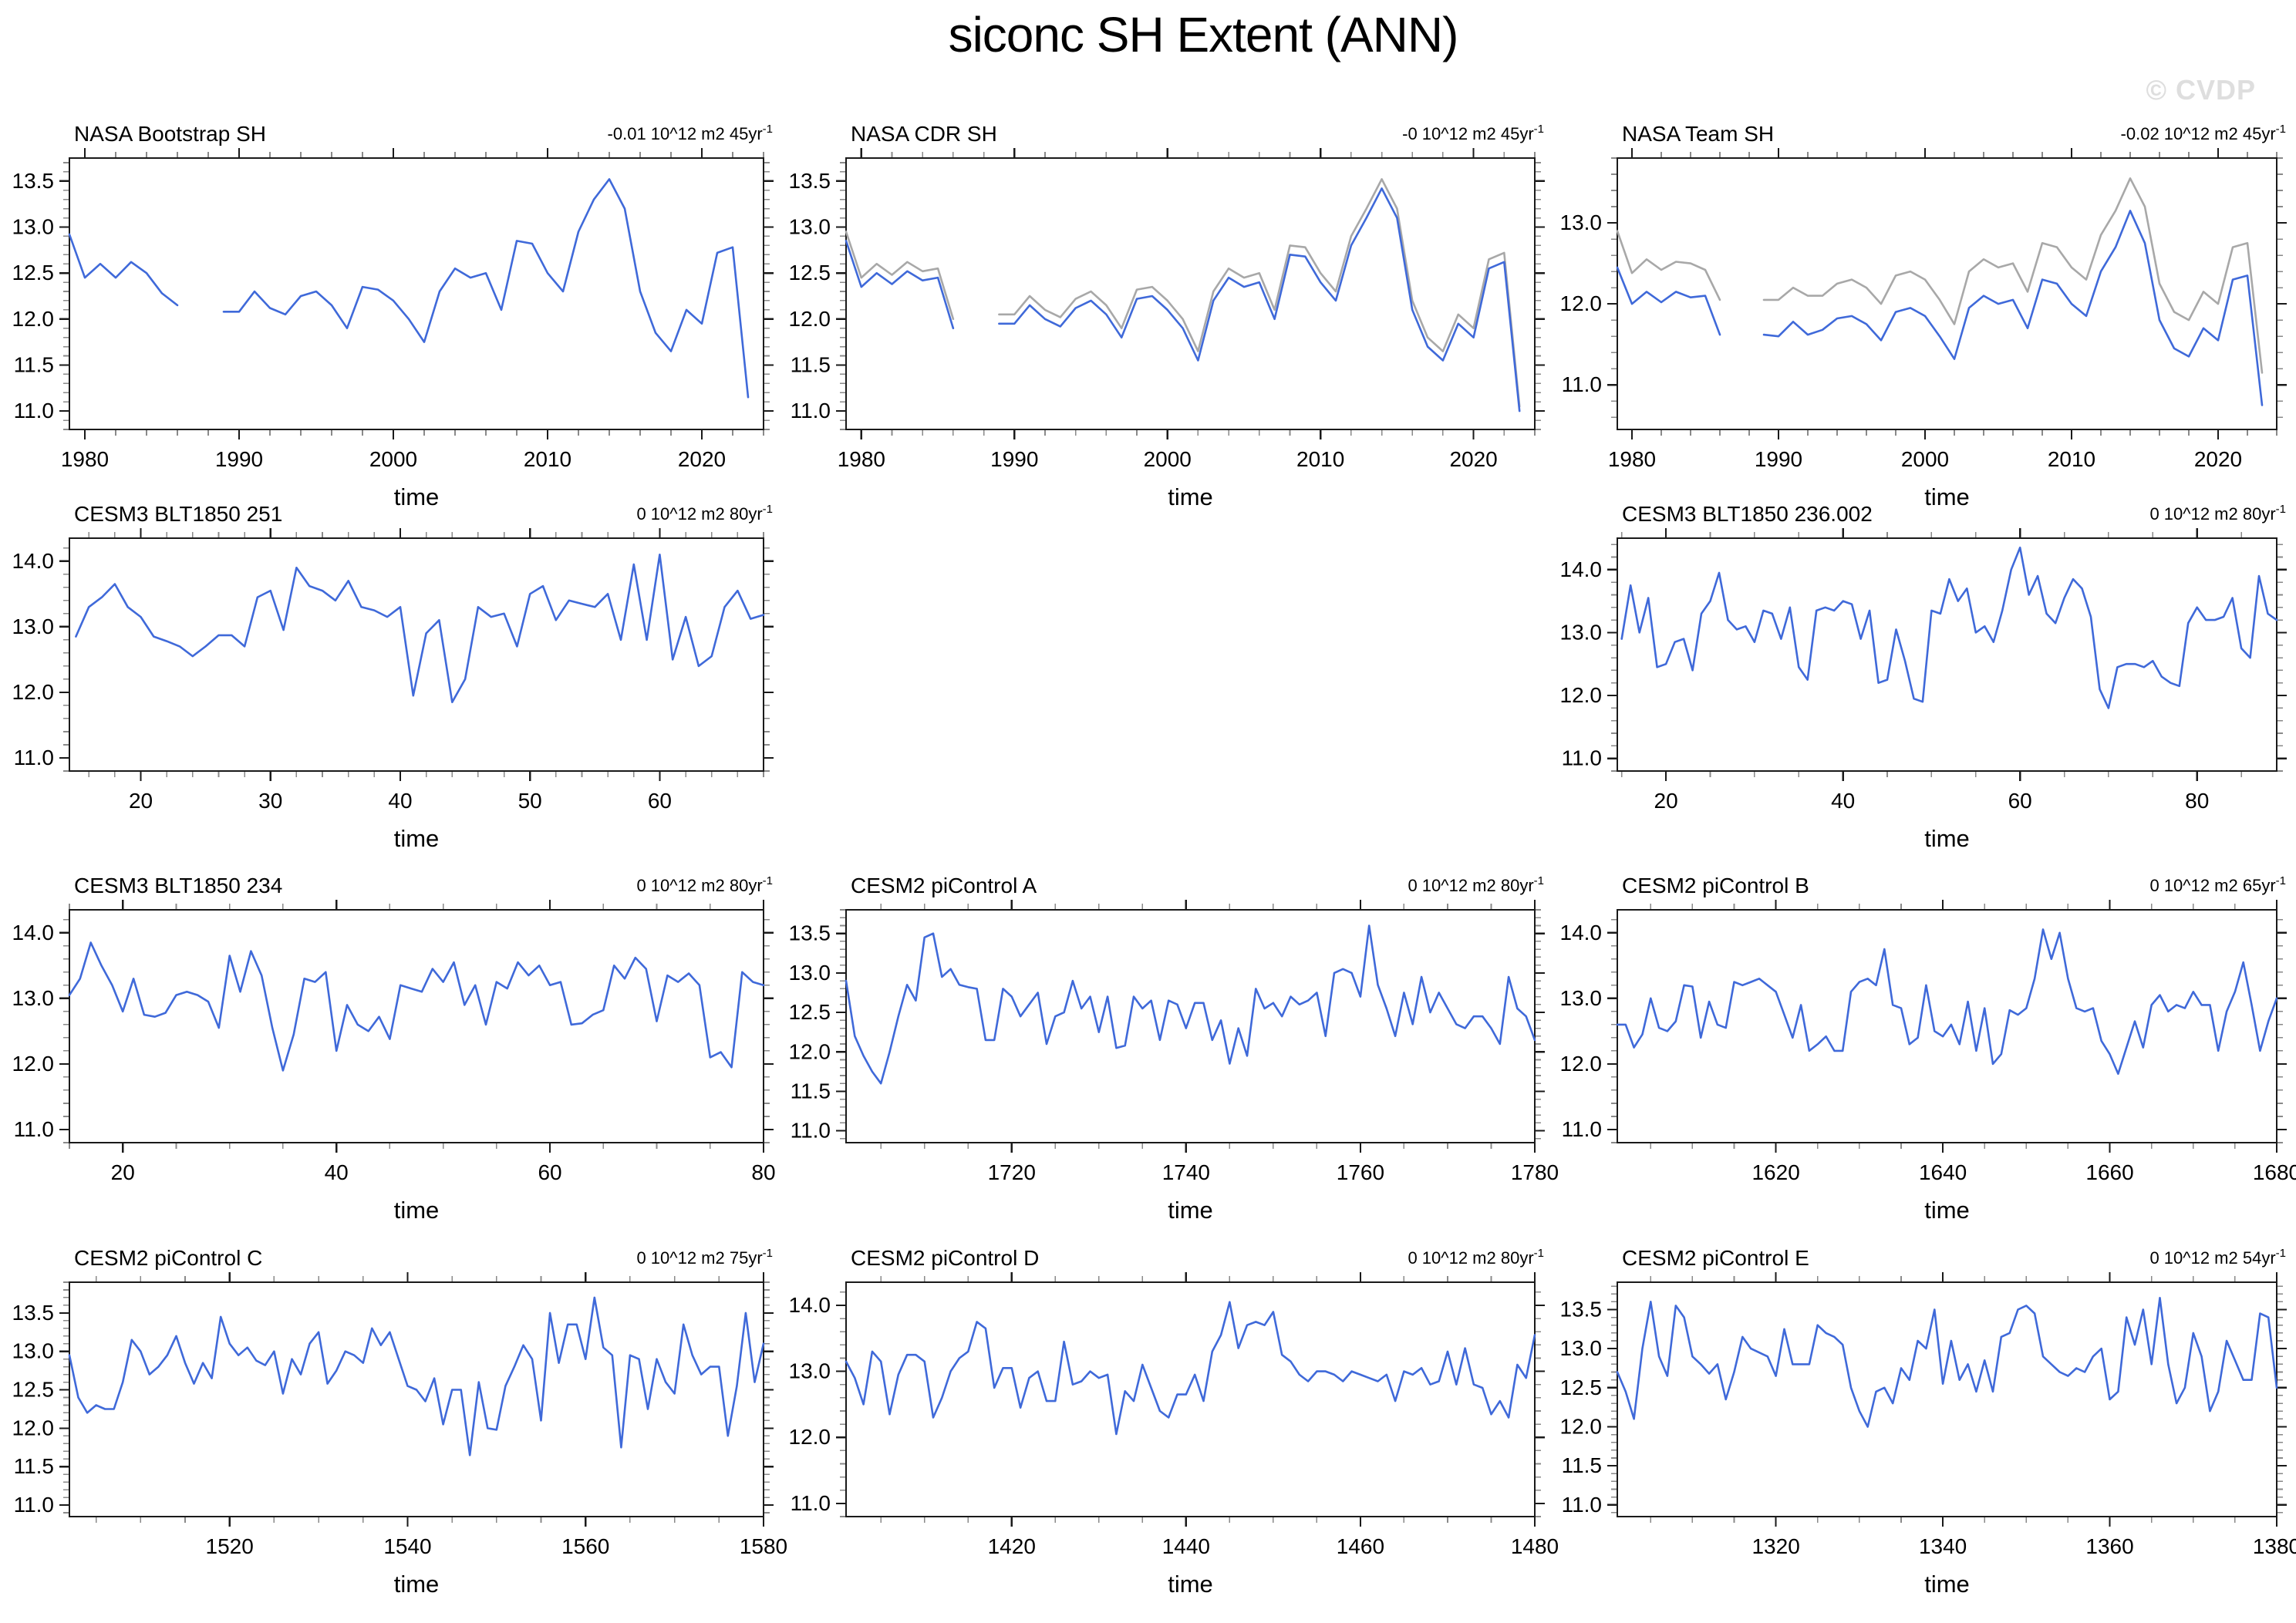 The height and width of the screenshot is (1623, 2296). Describe the element at coordinates (945, 1258) in the screenshot. I see `panel-title: CESM2 piControl D` at that location.